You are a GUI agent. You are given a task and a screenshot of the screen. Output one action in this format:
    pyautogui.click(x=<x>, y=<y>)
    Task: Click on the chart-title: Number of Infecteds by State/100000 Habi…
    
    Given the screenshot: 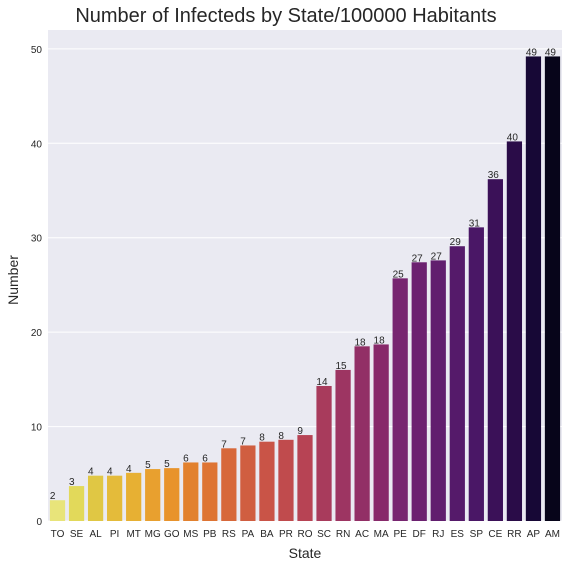 What is the action you would take?
    pyautogui.click(x=285, y=16)
    